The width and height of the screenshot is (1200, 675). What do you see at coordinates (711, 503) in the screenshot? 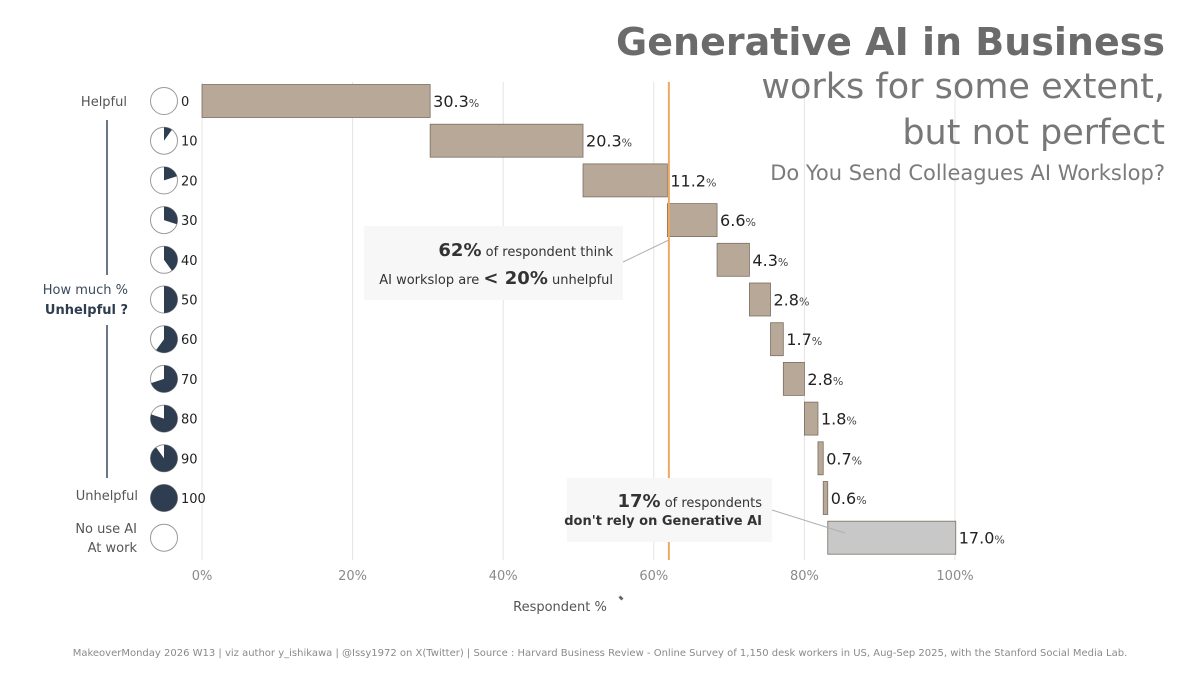
I see `callout-17-text: of respondents` at bounding box center [711, 503].